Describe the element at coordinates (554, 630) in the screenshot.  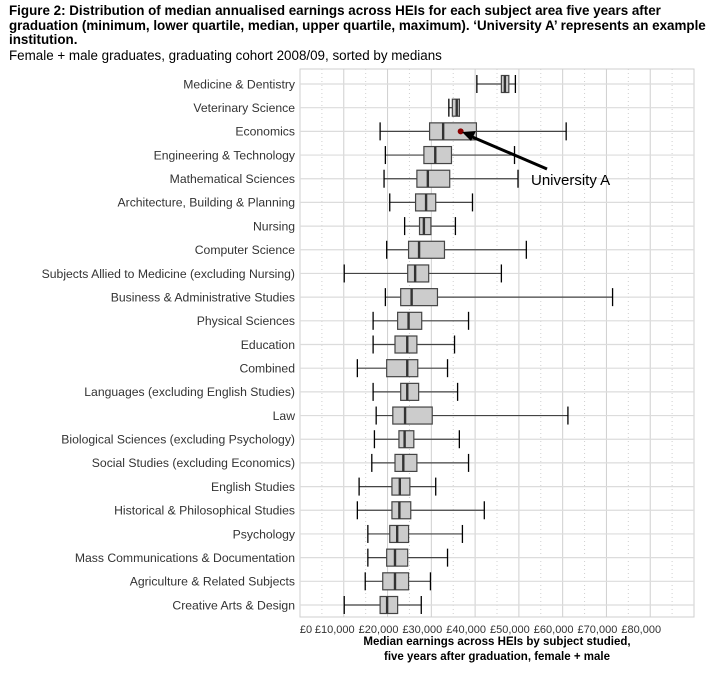
I see `x-tick-label: £60,000` at that location.